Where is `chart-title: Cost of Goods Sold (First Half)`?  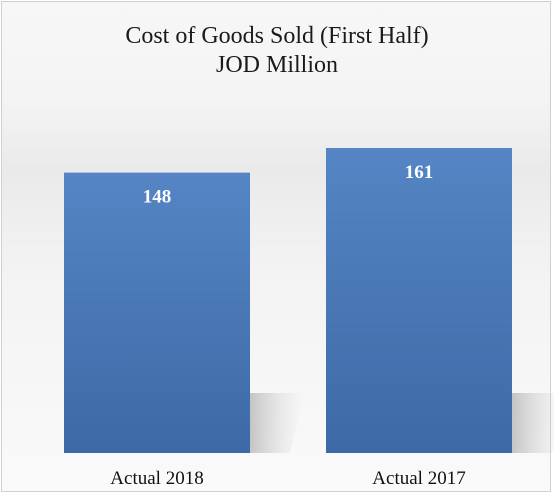 chart-title: Cost of Goods Sold (First Half) is located at coordinates (277, 36).